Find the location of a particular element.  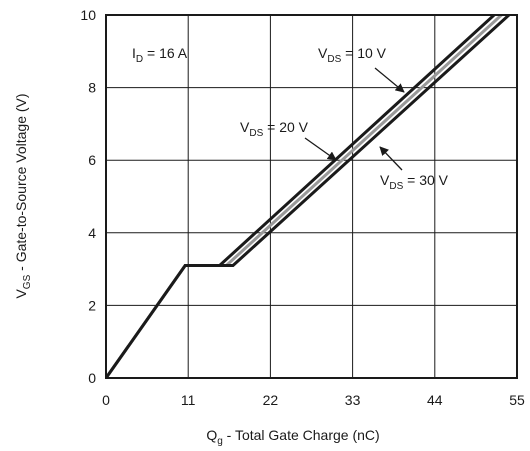

x-tick-label-3: 33 is located at coordinates (353, 400).